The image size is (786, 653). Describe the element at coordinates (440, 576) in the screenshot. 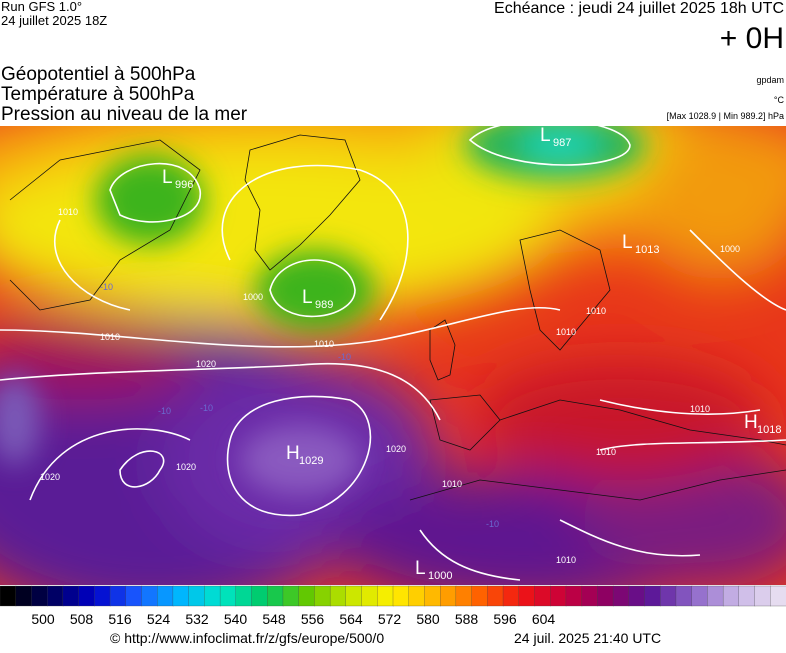

I see `center-value: 1000` at that location.